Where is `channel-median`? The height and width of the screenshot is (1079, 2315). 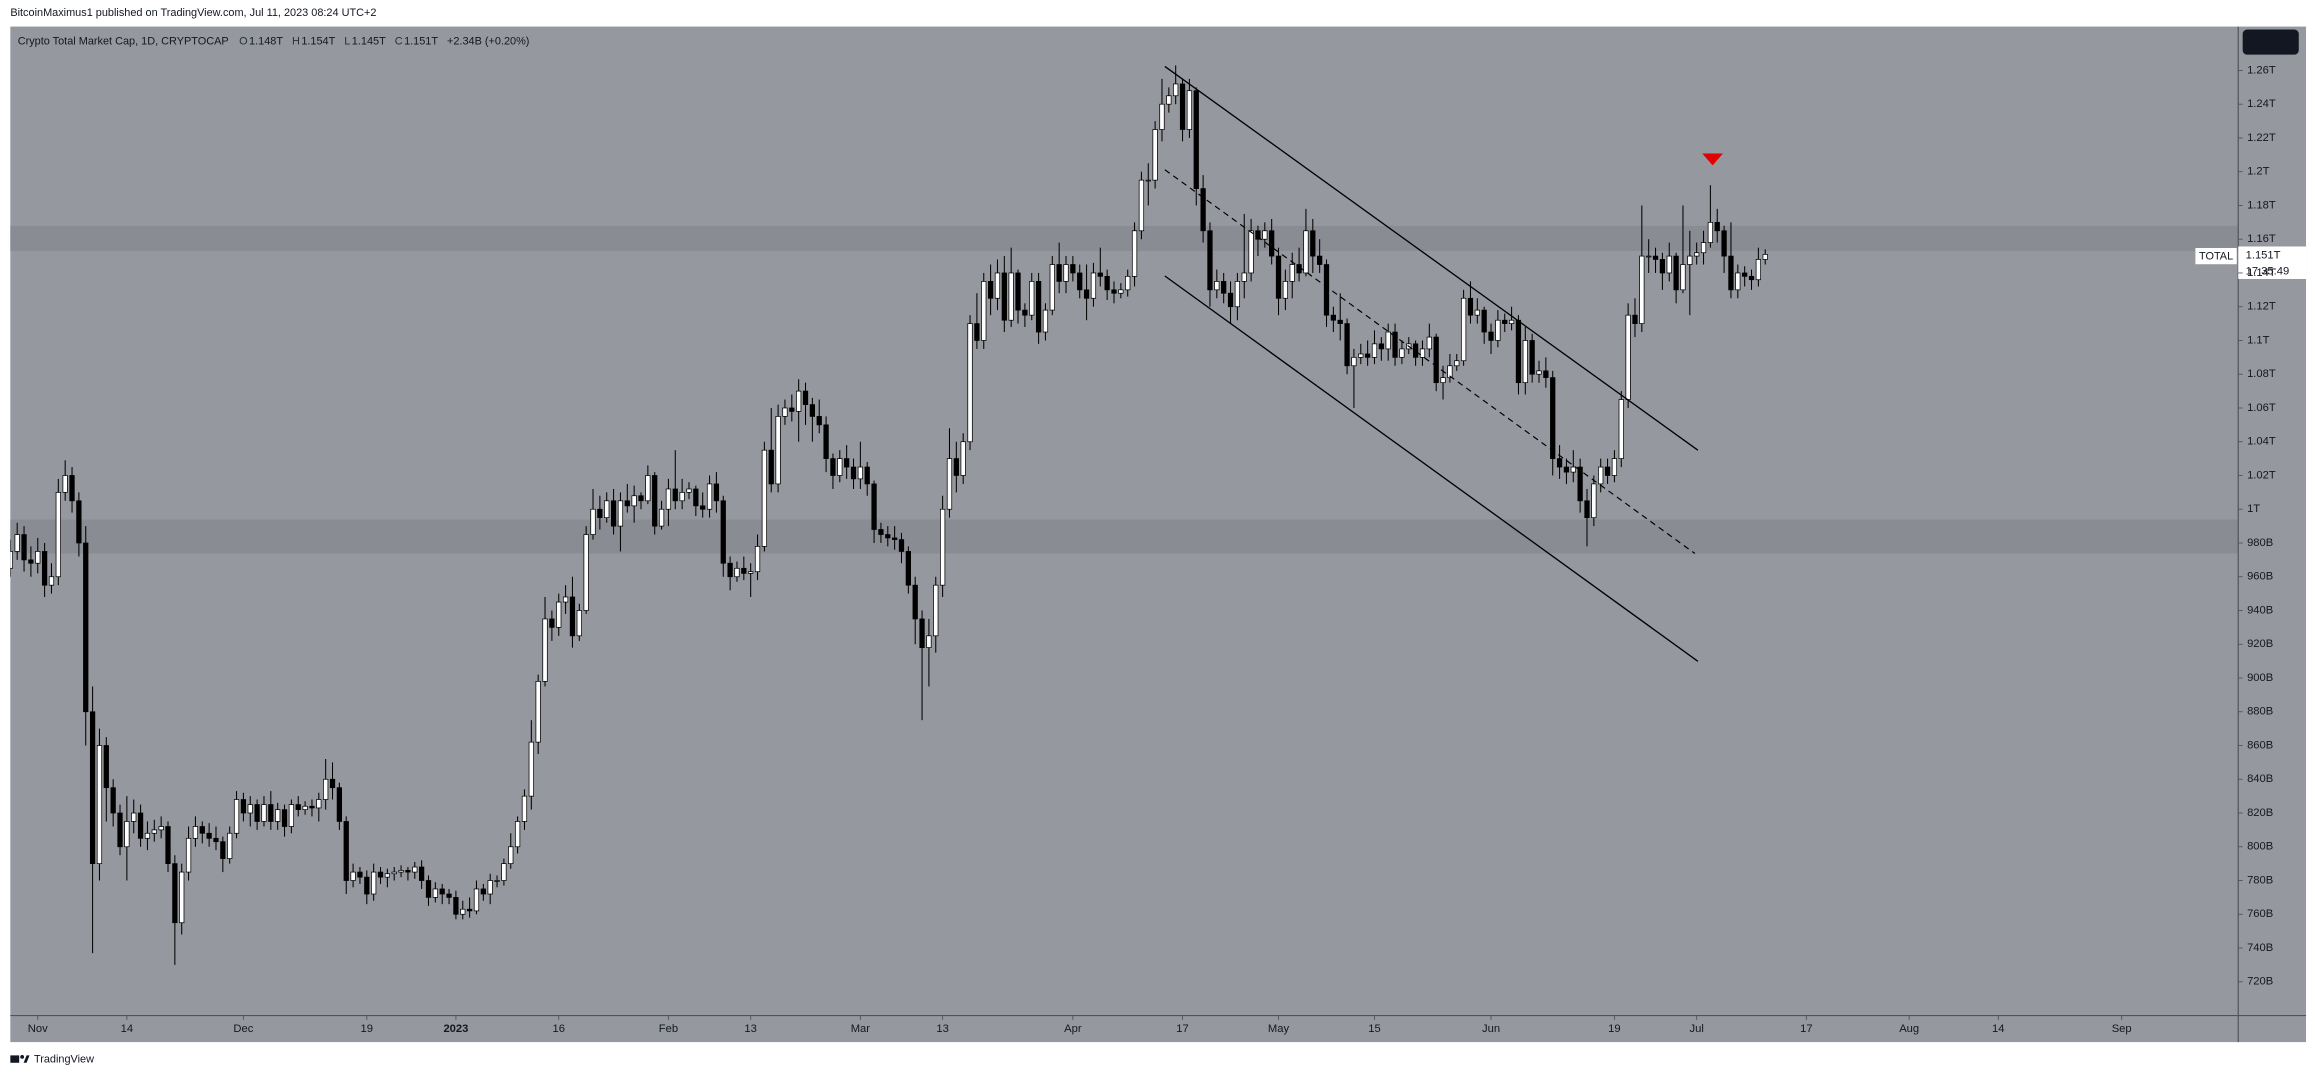 channel-median is located at coordinates (1430, 362).